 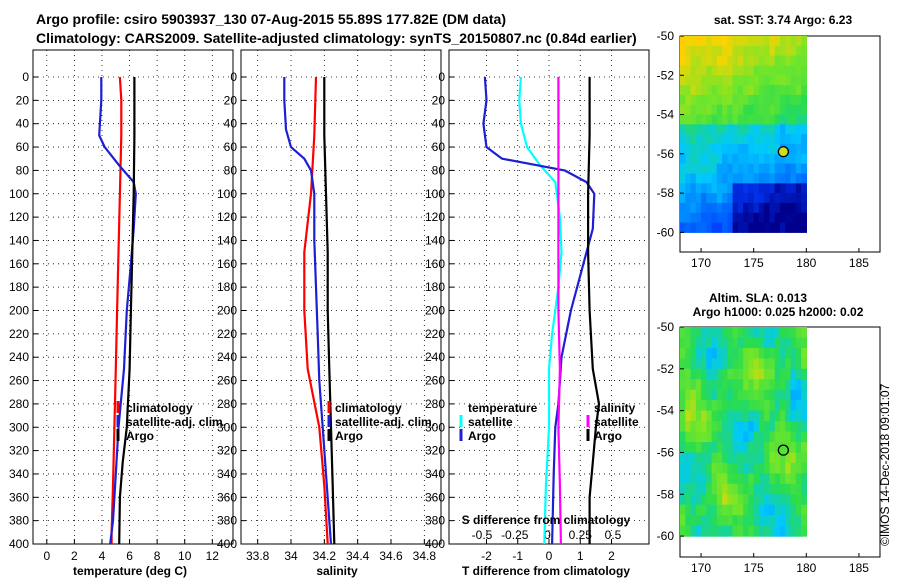 What do you see at coordinates (758, 298) in the screenshot?
I see `sla-map-title-line1: Altim. SLA: 0.013` at bounding box center [758, 298].